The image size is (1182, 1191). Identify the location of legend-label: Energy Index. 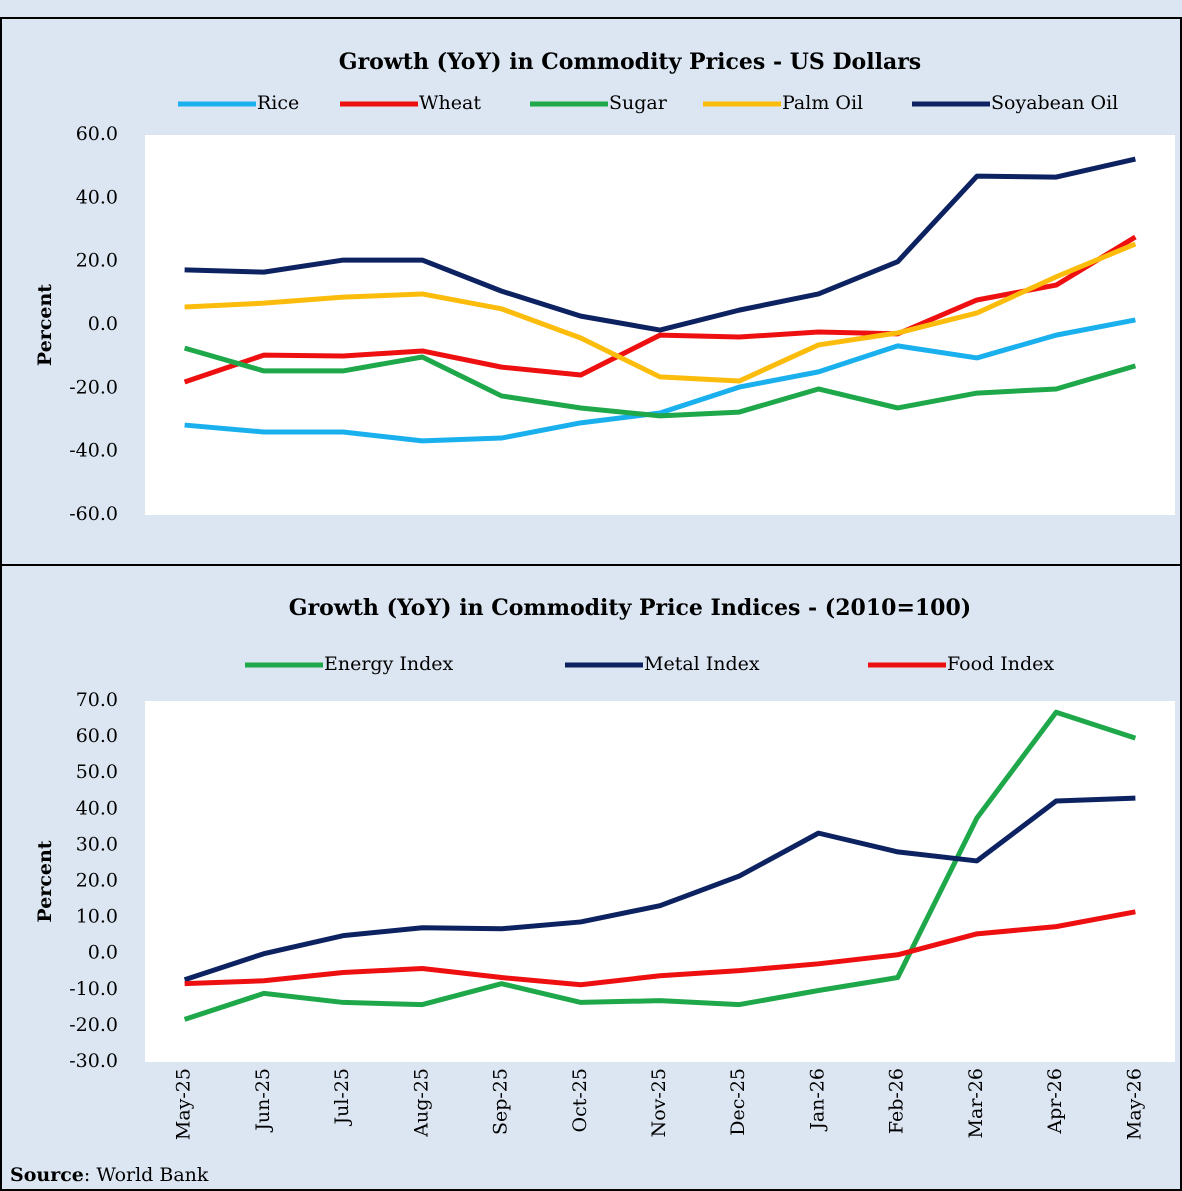
(389, 664).